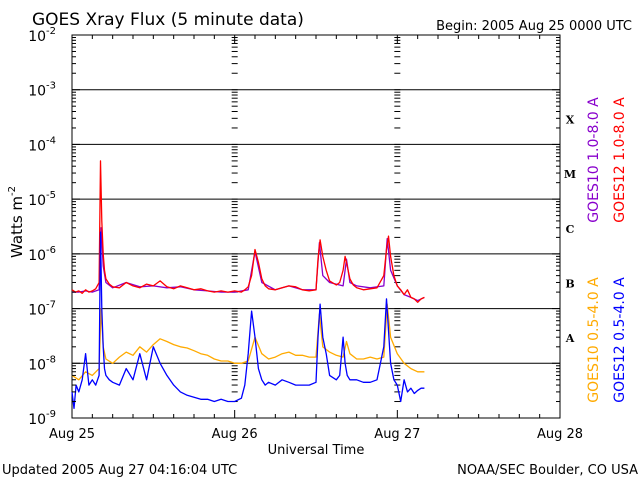  Describe the element at coordinates (570, 119) in the screenshot. I see `flare-class-x: X` at that location.